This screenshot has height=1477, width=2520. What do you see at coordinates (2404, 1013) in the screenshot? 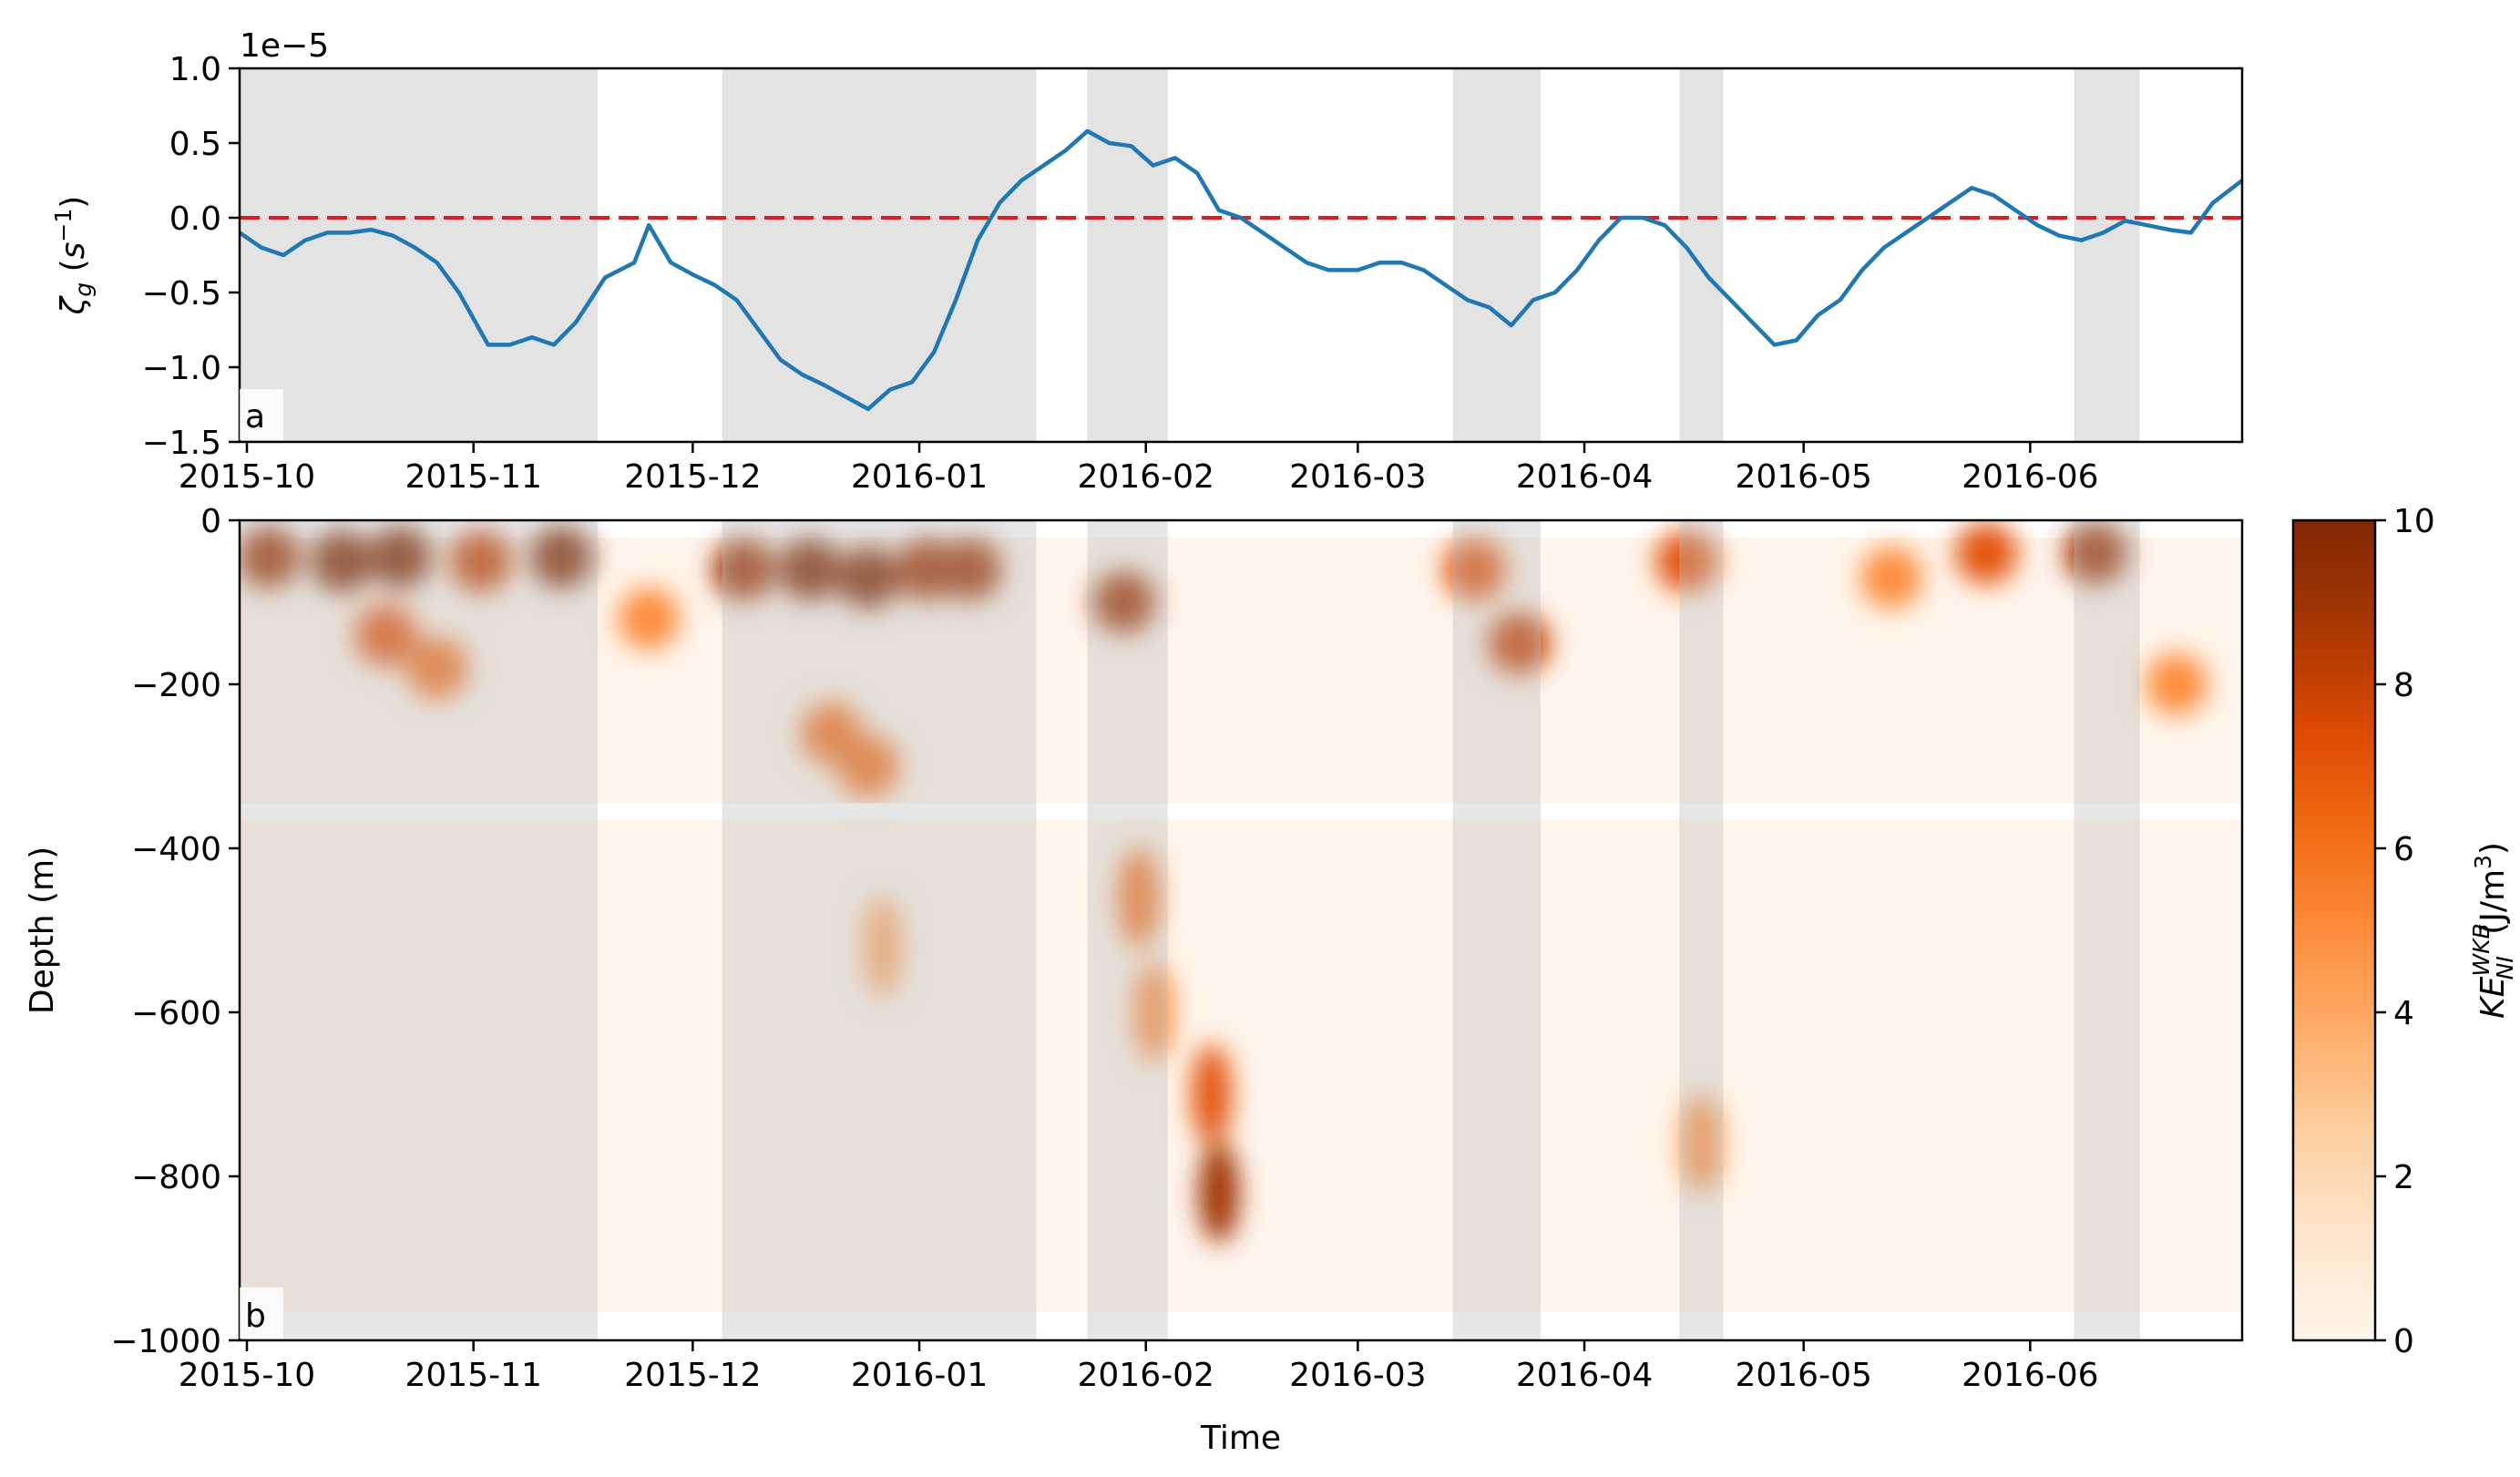
I see `colorbar-tick-label: 4` at bounding box center [2404, 1013].